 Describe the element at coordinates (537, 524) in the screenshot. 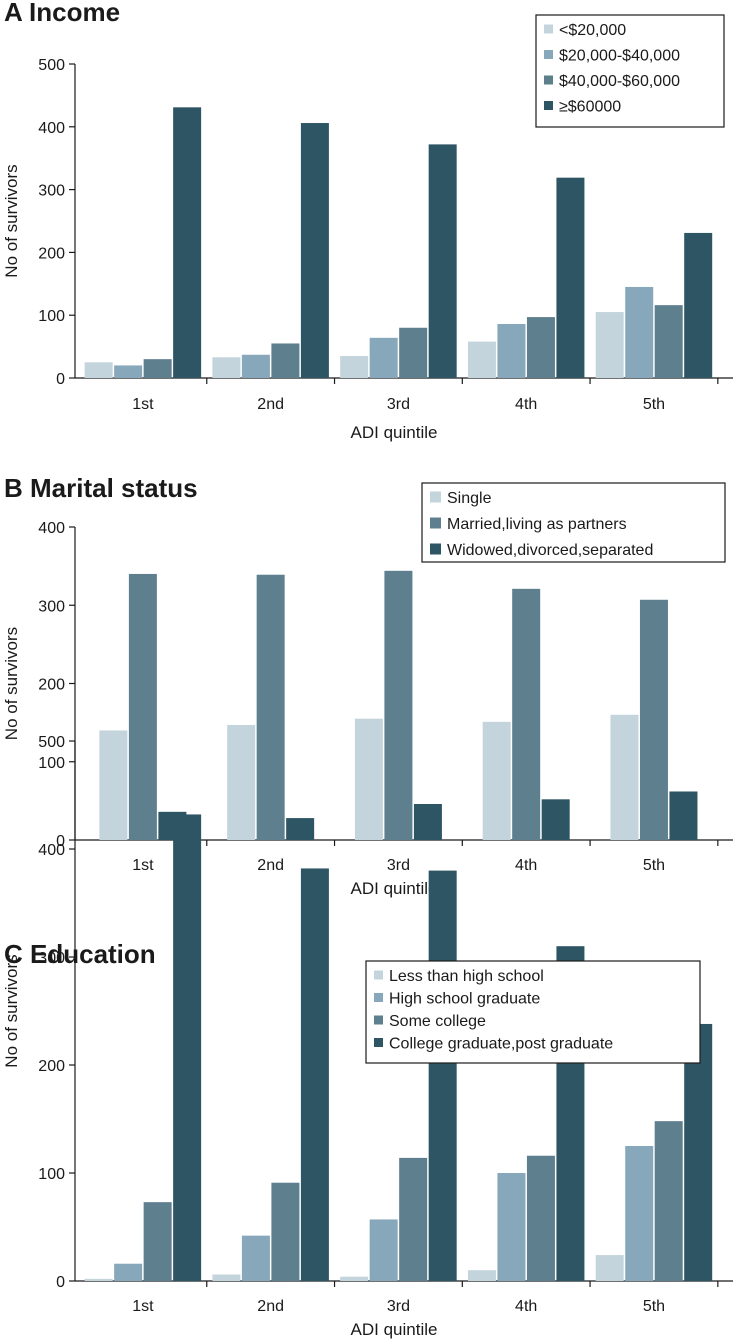

I see `legend-entry: Married,living as partners` at that location.